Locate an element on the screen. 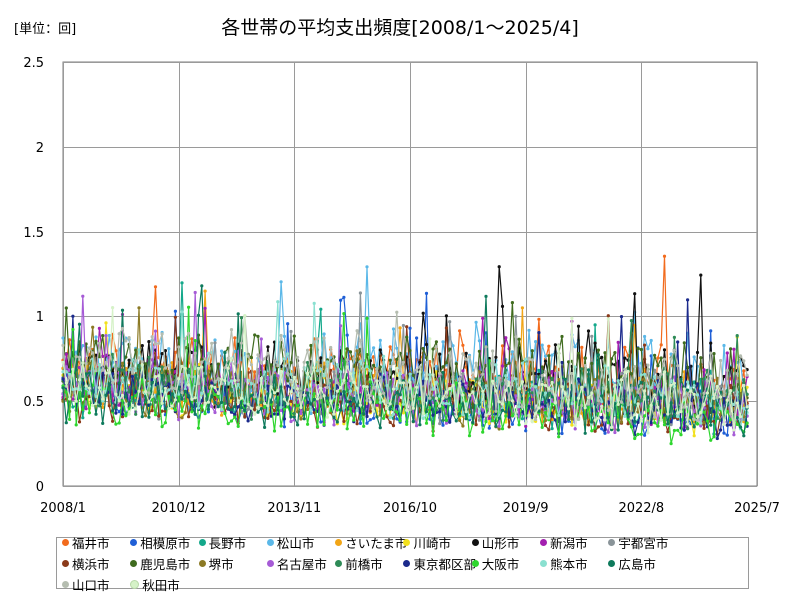  legend-item: 横浜市 is located at coordinates (96, 563).